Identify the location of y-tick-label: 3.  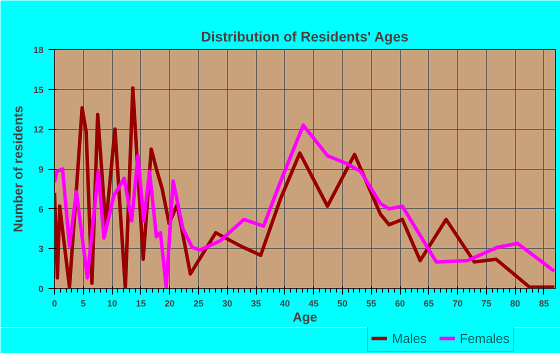
(41, 249).